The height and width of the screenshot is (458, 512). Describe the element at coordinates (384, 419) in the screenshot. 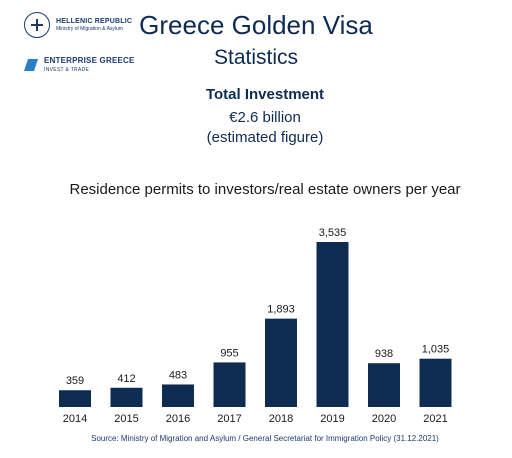

I see `x-tick-label-2020: 2020` at that location.